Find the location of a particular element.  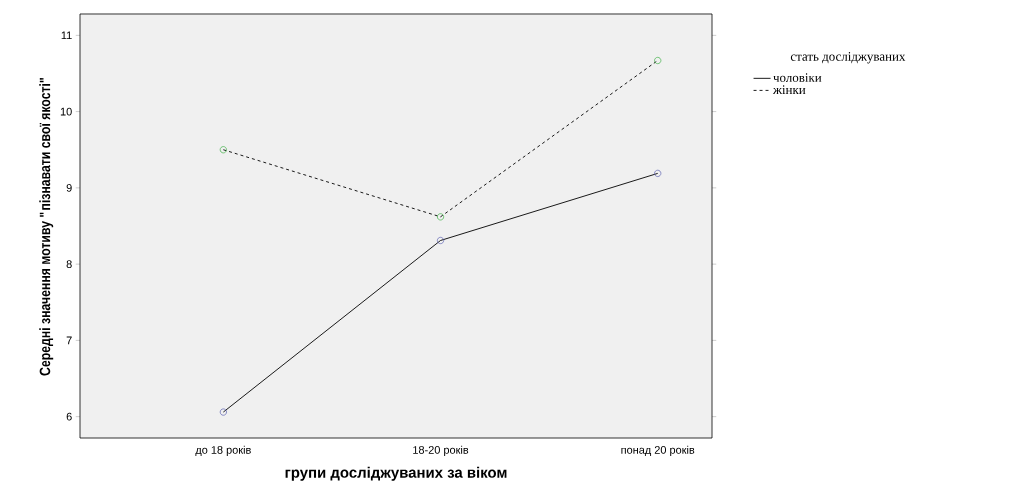

y-tick-label: 7 is located at coordinates (69, 340).